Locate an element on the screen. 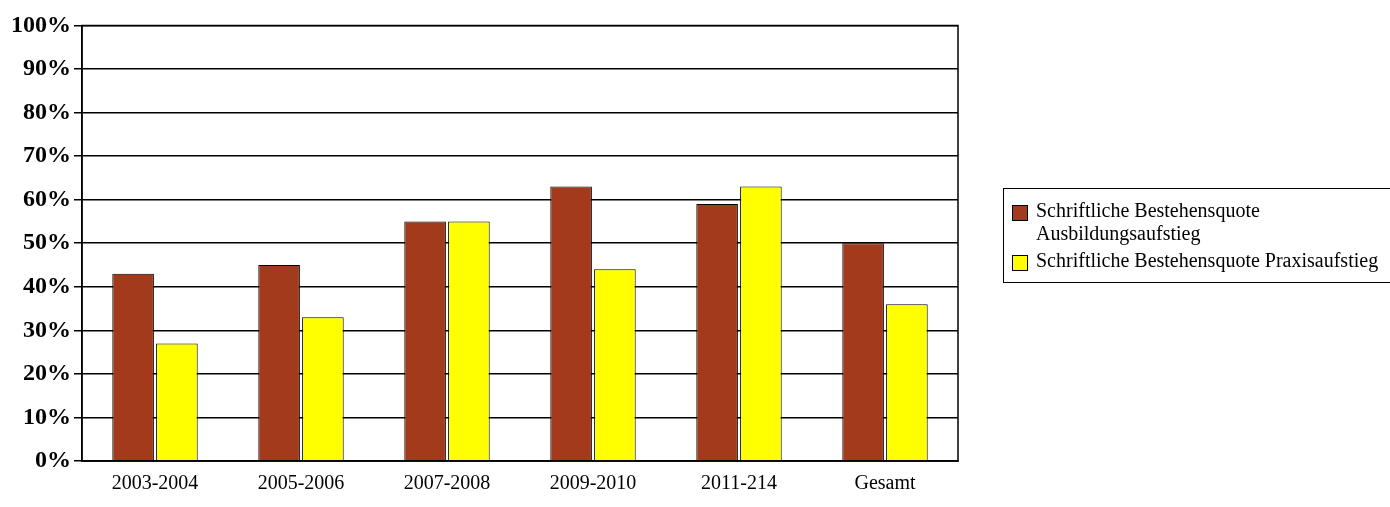 This screenshot has height=507, width=1390. legend-label: Schriftliche Bestehensquote Praxisaufstieg is located at coordinates (1207, 260).